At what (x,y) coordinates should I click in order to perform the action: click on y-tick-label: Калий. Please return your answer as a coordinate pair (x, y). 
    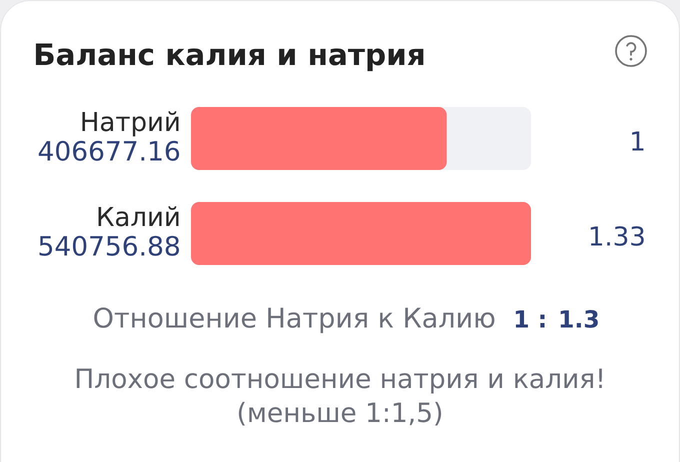
    Looking at the image, I should click on (138, 216).